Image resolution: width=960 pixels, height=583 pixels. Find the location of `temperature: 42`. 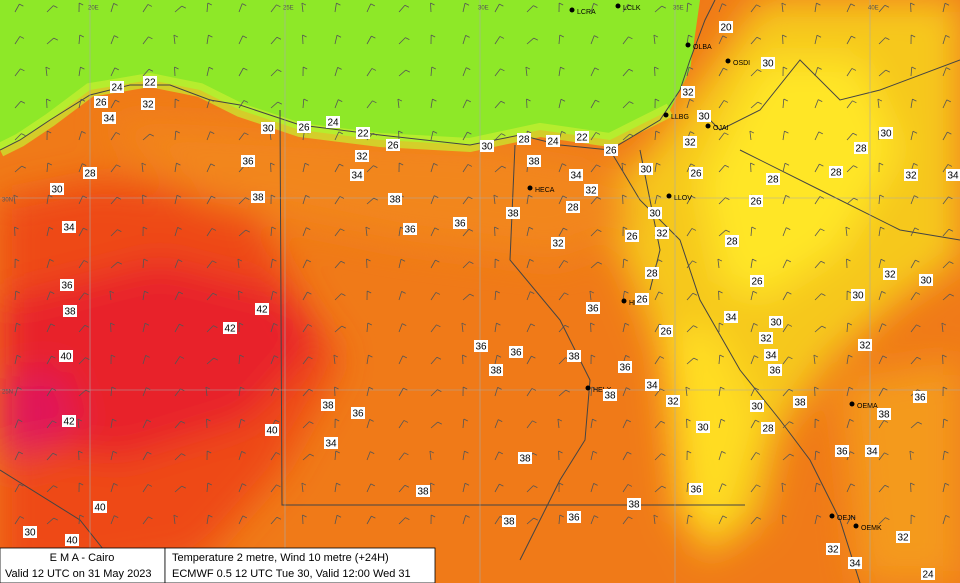

temperature: 42 is located at coordinates (262, 310).